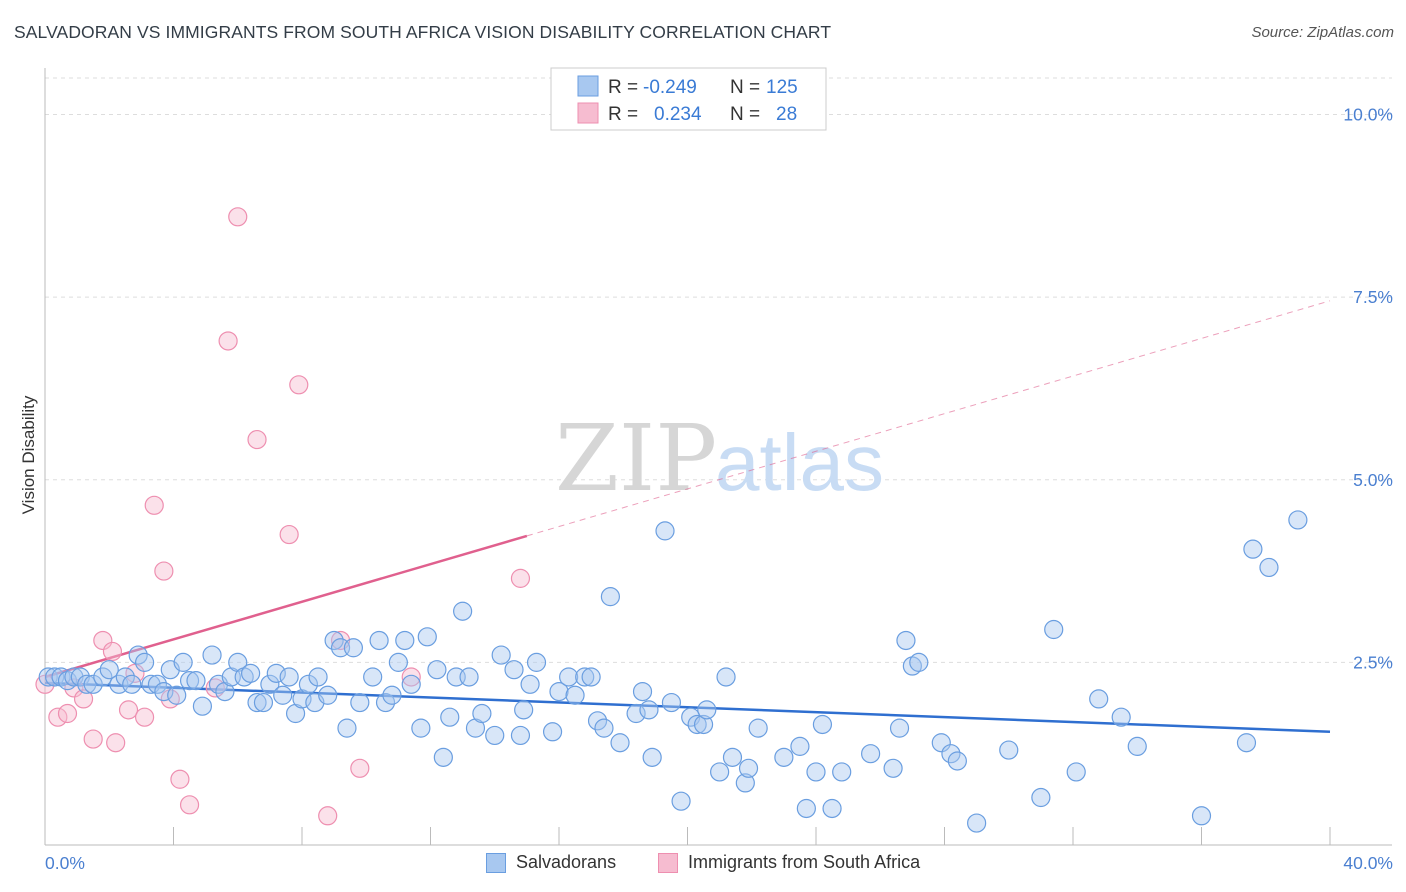 The width and height of the screenshot is (1406, 892). What do you see at coordinates (668, 862) in the screenshot?
I see `bottom-legend-swatch-south-africa` at bounding box center [668, 862].